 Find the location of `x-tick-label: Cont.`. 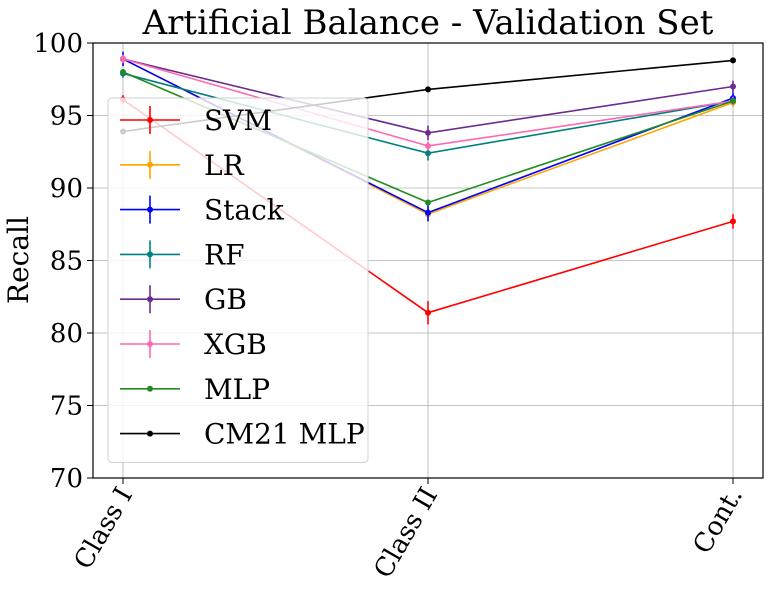

x-tick-label: Cont. is located at coordinates (718, 521).